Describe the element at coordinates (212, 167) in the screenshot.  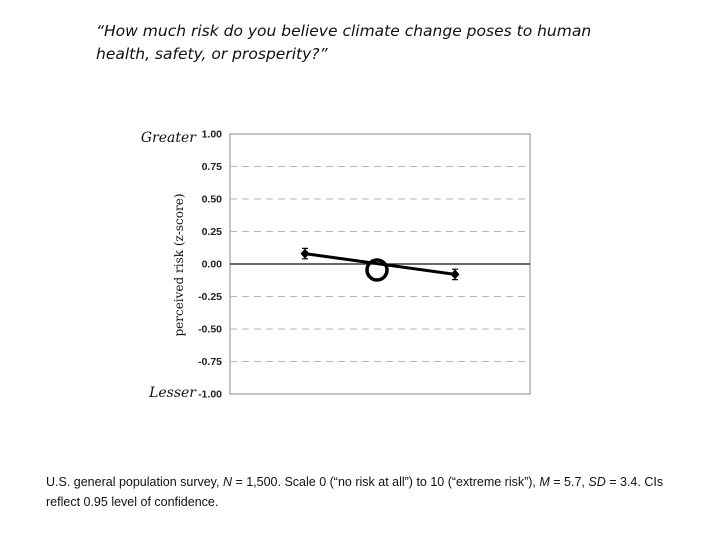
I see `y-tick-label: 0.75` at that location.